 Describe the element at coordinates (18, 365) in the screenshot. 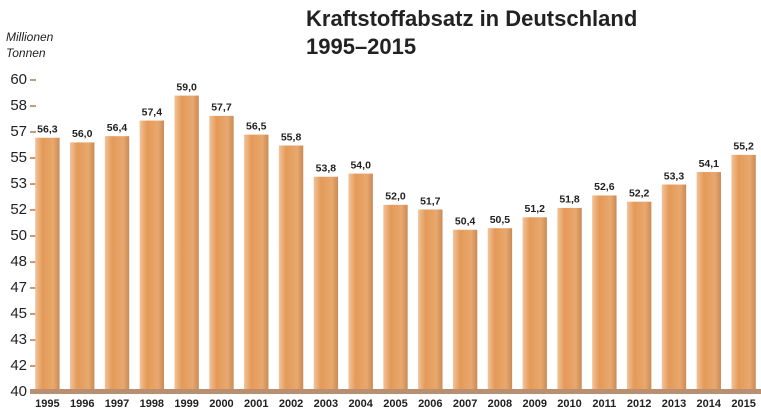

I see `y-tick-label: 42` at that location.